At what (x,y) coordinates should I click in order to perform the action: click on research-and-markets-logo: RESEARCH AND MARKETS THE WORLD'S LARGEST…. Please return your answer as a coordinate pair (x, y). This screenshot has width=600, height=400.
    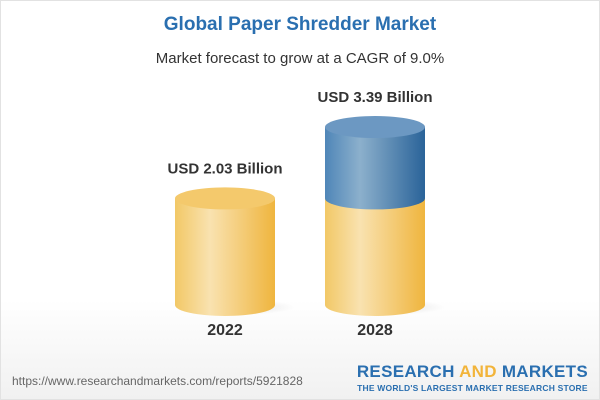
    Looking at the image, I should click on (472, 378).